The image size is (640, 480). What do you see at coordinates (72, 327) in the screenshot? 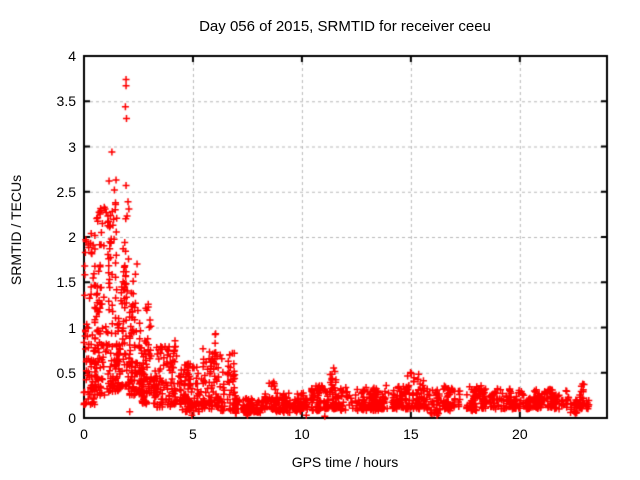
I see `y-tick-label: 1` at bounding box center [72, 327].